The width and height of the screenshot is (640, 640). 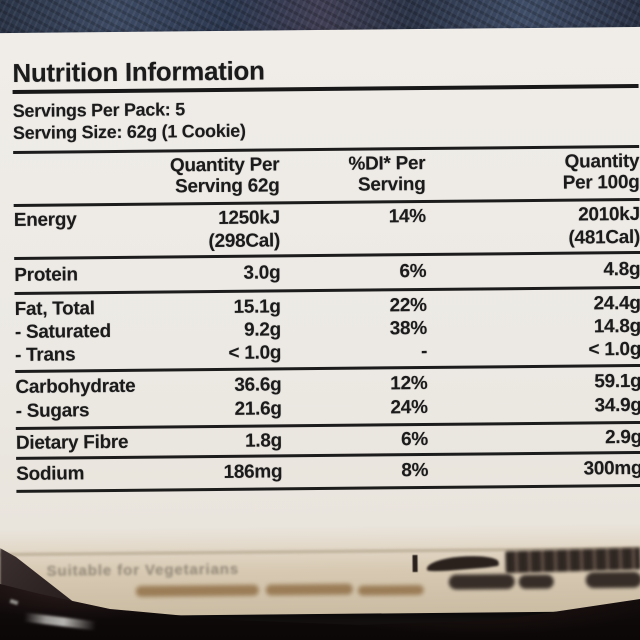 I want to click on serving-size: Serving Size: 62g (1 Cookie), so click(x=129, y=131).